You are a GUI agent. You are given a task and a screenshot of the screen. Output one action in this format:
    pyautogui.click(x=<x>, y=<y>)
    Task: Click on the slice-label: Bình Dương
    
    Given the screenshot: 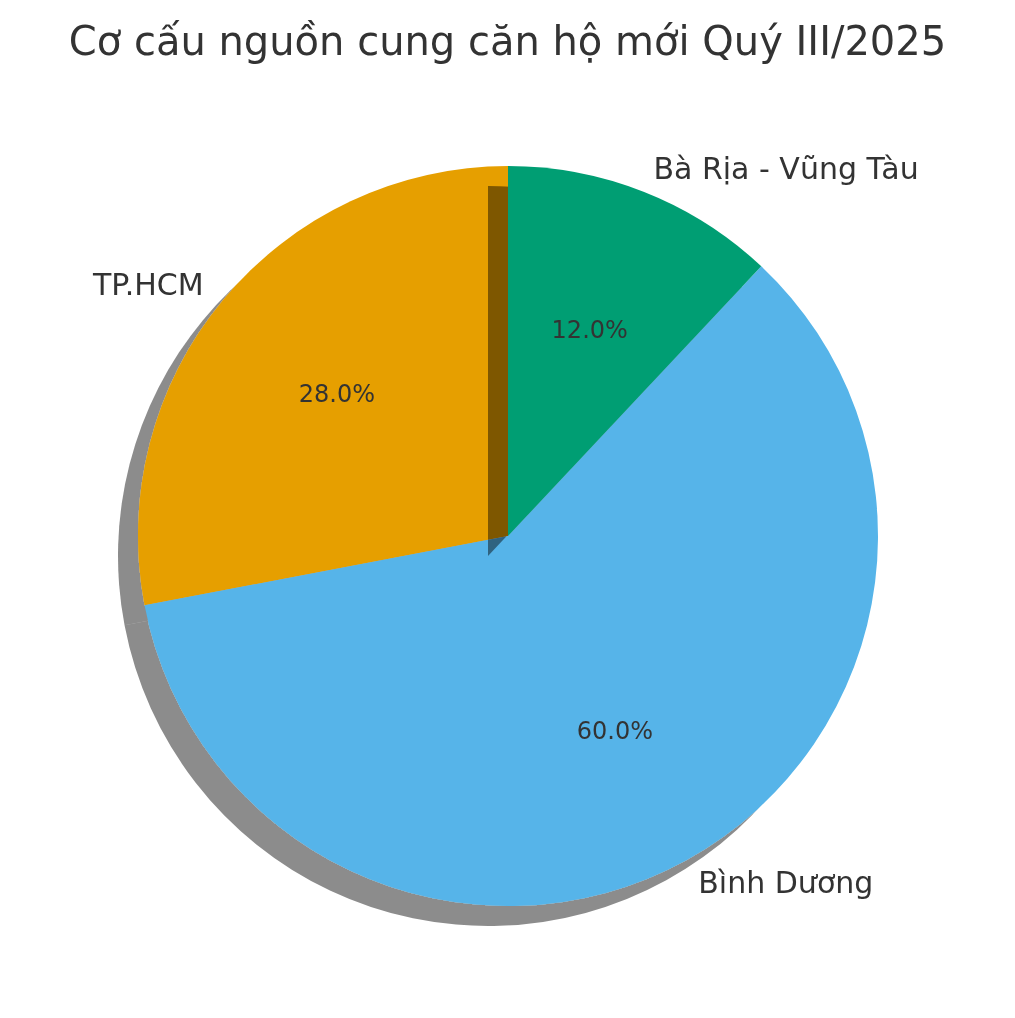 What is the action you would take?
    pyautogui.click(x=786, y=882)
    